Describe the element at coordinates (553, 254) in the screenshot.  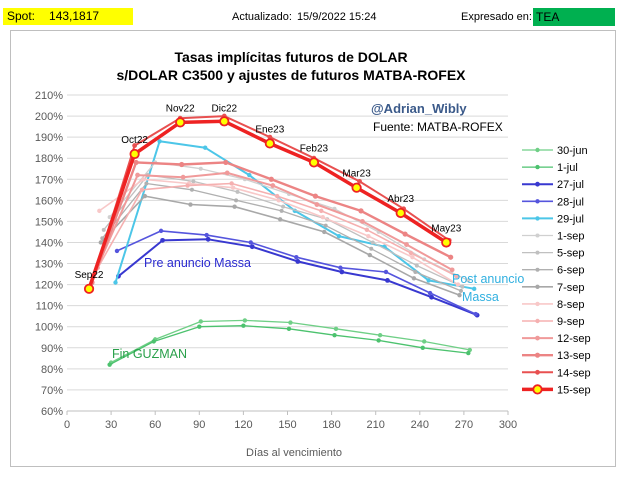
I see `legend-item: 5-sep` at that location.